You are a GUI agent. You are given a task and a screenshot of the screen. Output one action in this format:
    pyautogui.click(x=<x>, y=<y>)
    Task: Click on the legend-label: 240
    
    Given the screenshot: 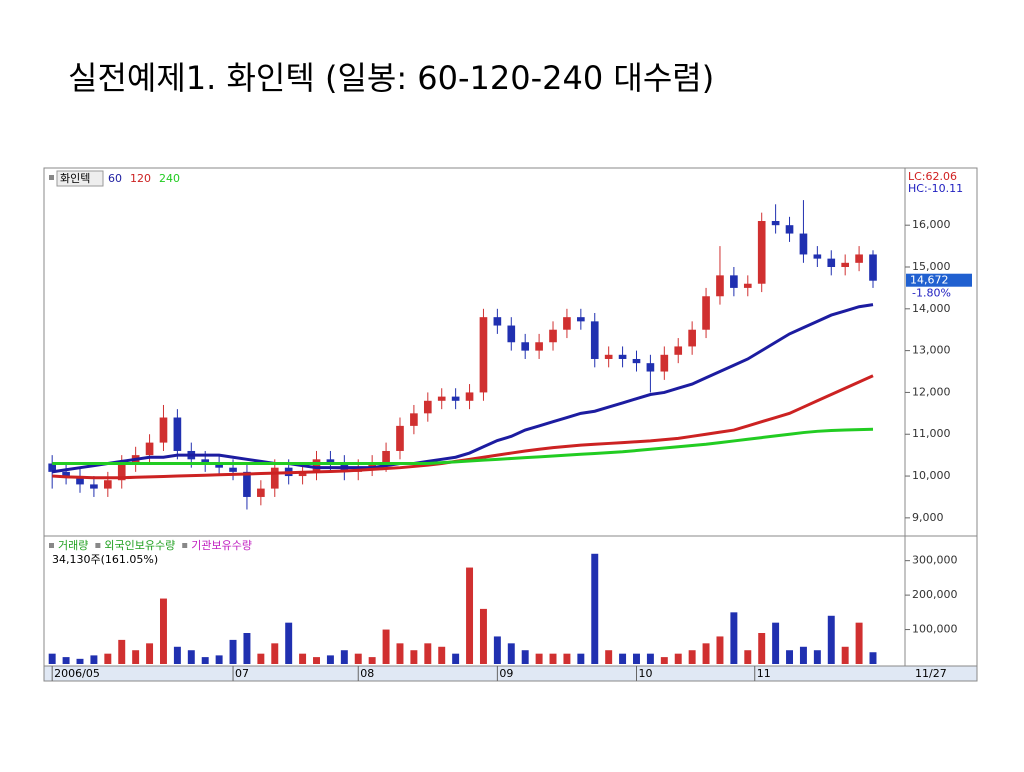 What is the action you would take?
    pyautogui.click(x=169, y=178)
    